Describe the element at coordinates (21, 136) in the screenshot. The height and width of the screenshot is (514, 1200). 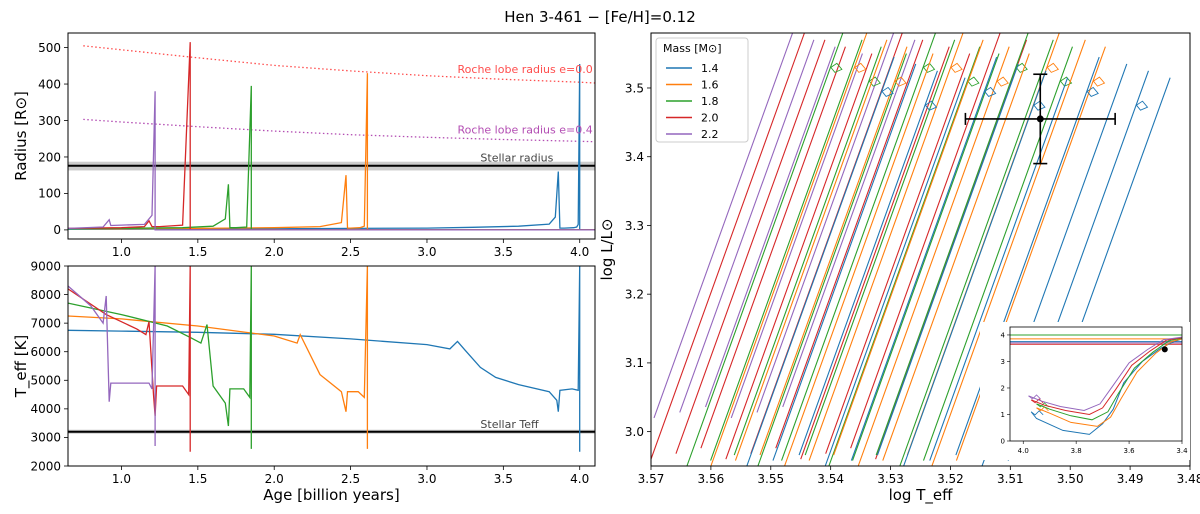
I see `y-axis-label: Radius [R⊙]` at that location.